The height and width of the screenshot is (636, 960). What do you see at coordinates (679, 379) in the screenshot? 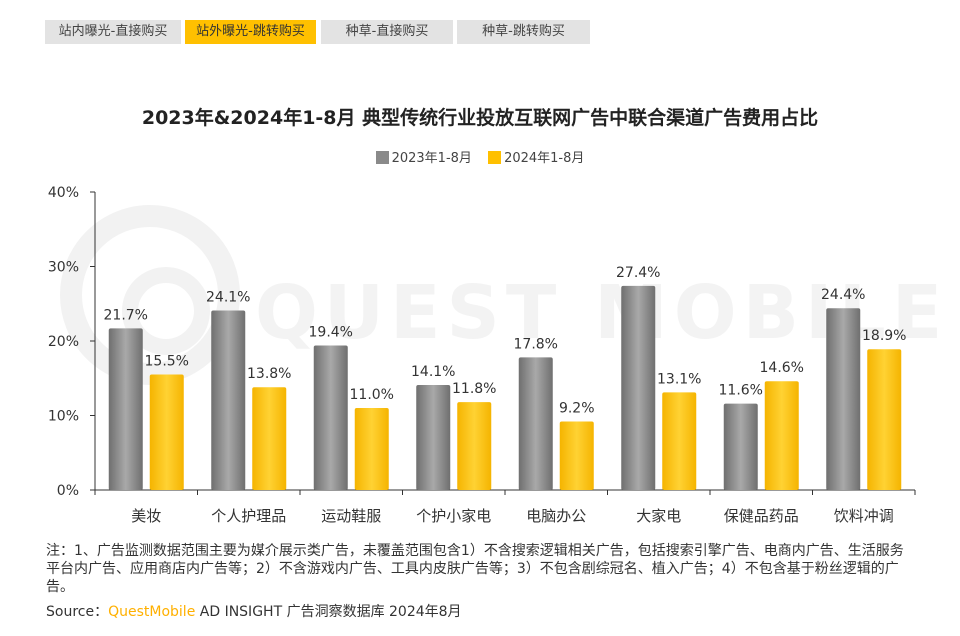
I see `data-label: 13.1%` at bounding box center [679, 379].